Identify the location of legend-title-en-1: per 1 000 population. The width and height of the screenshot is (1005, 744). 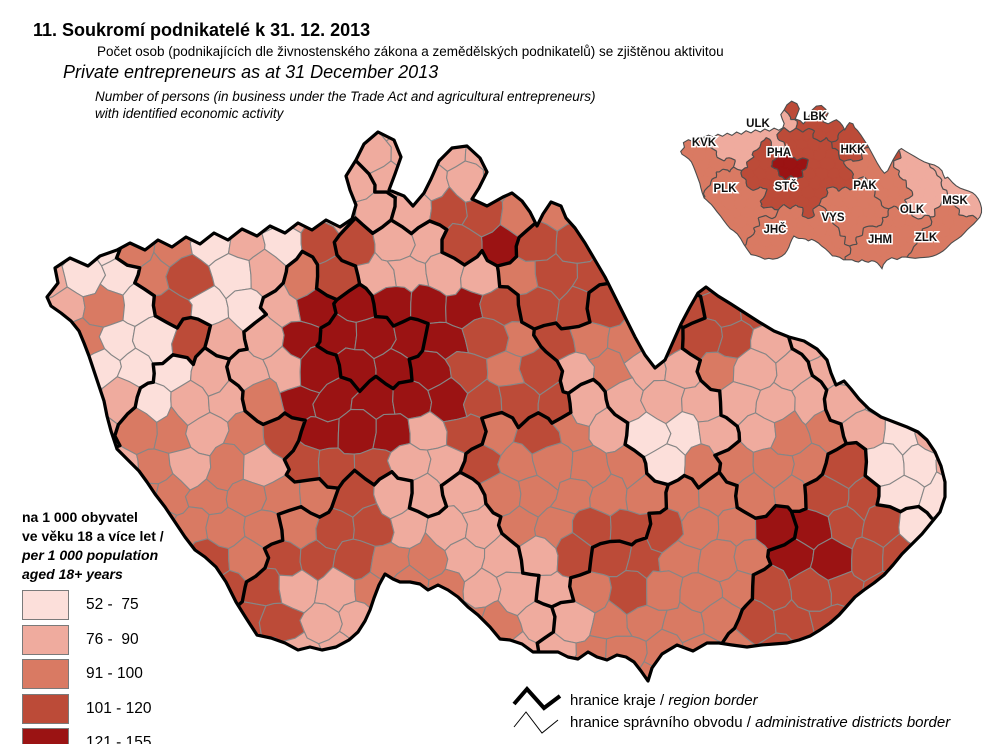
(90, 555).